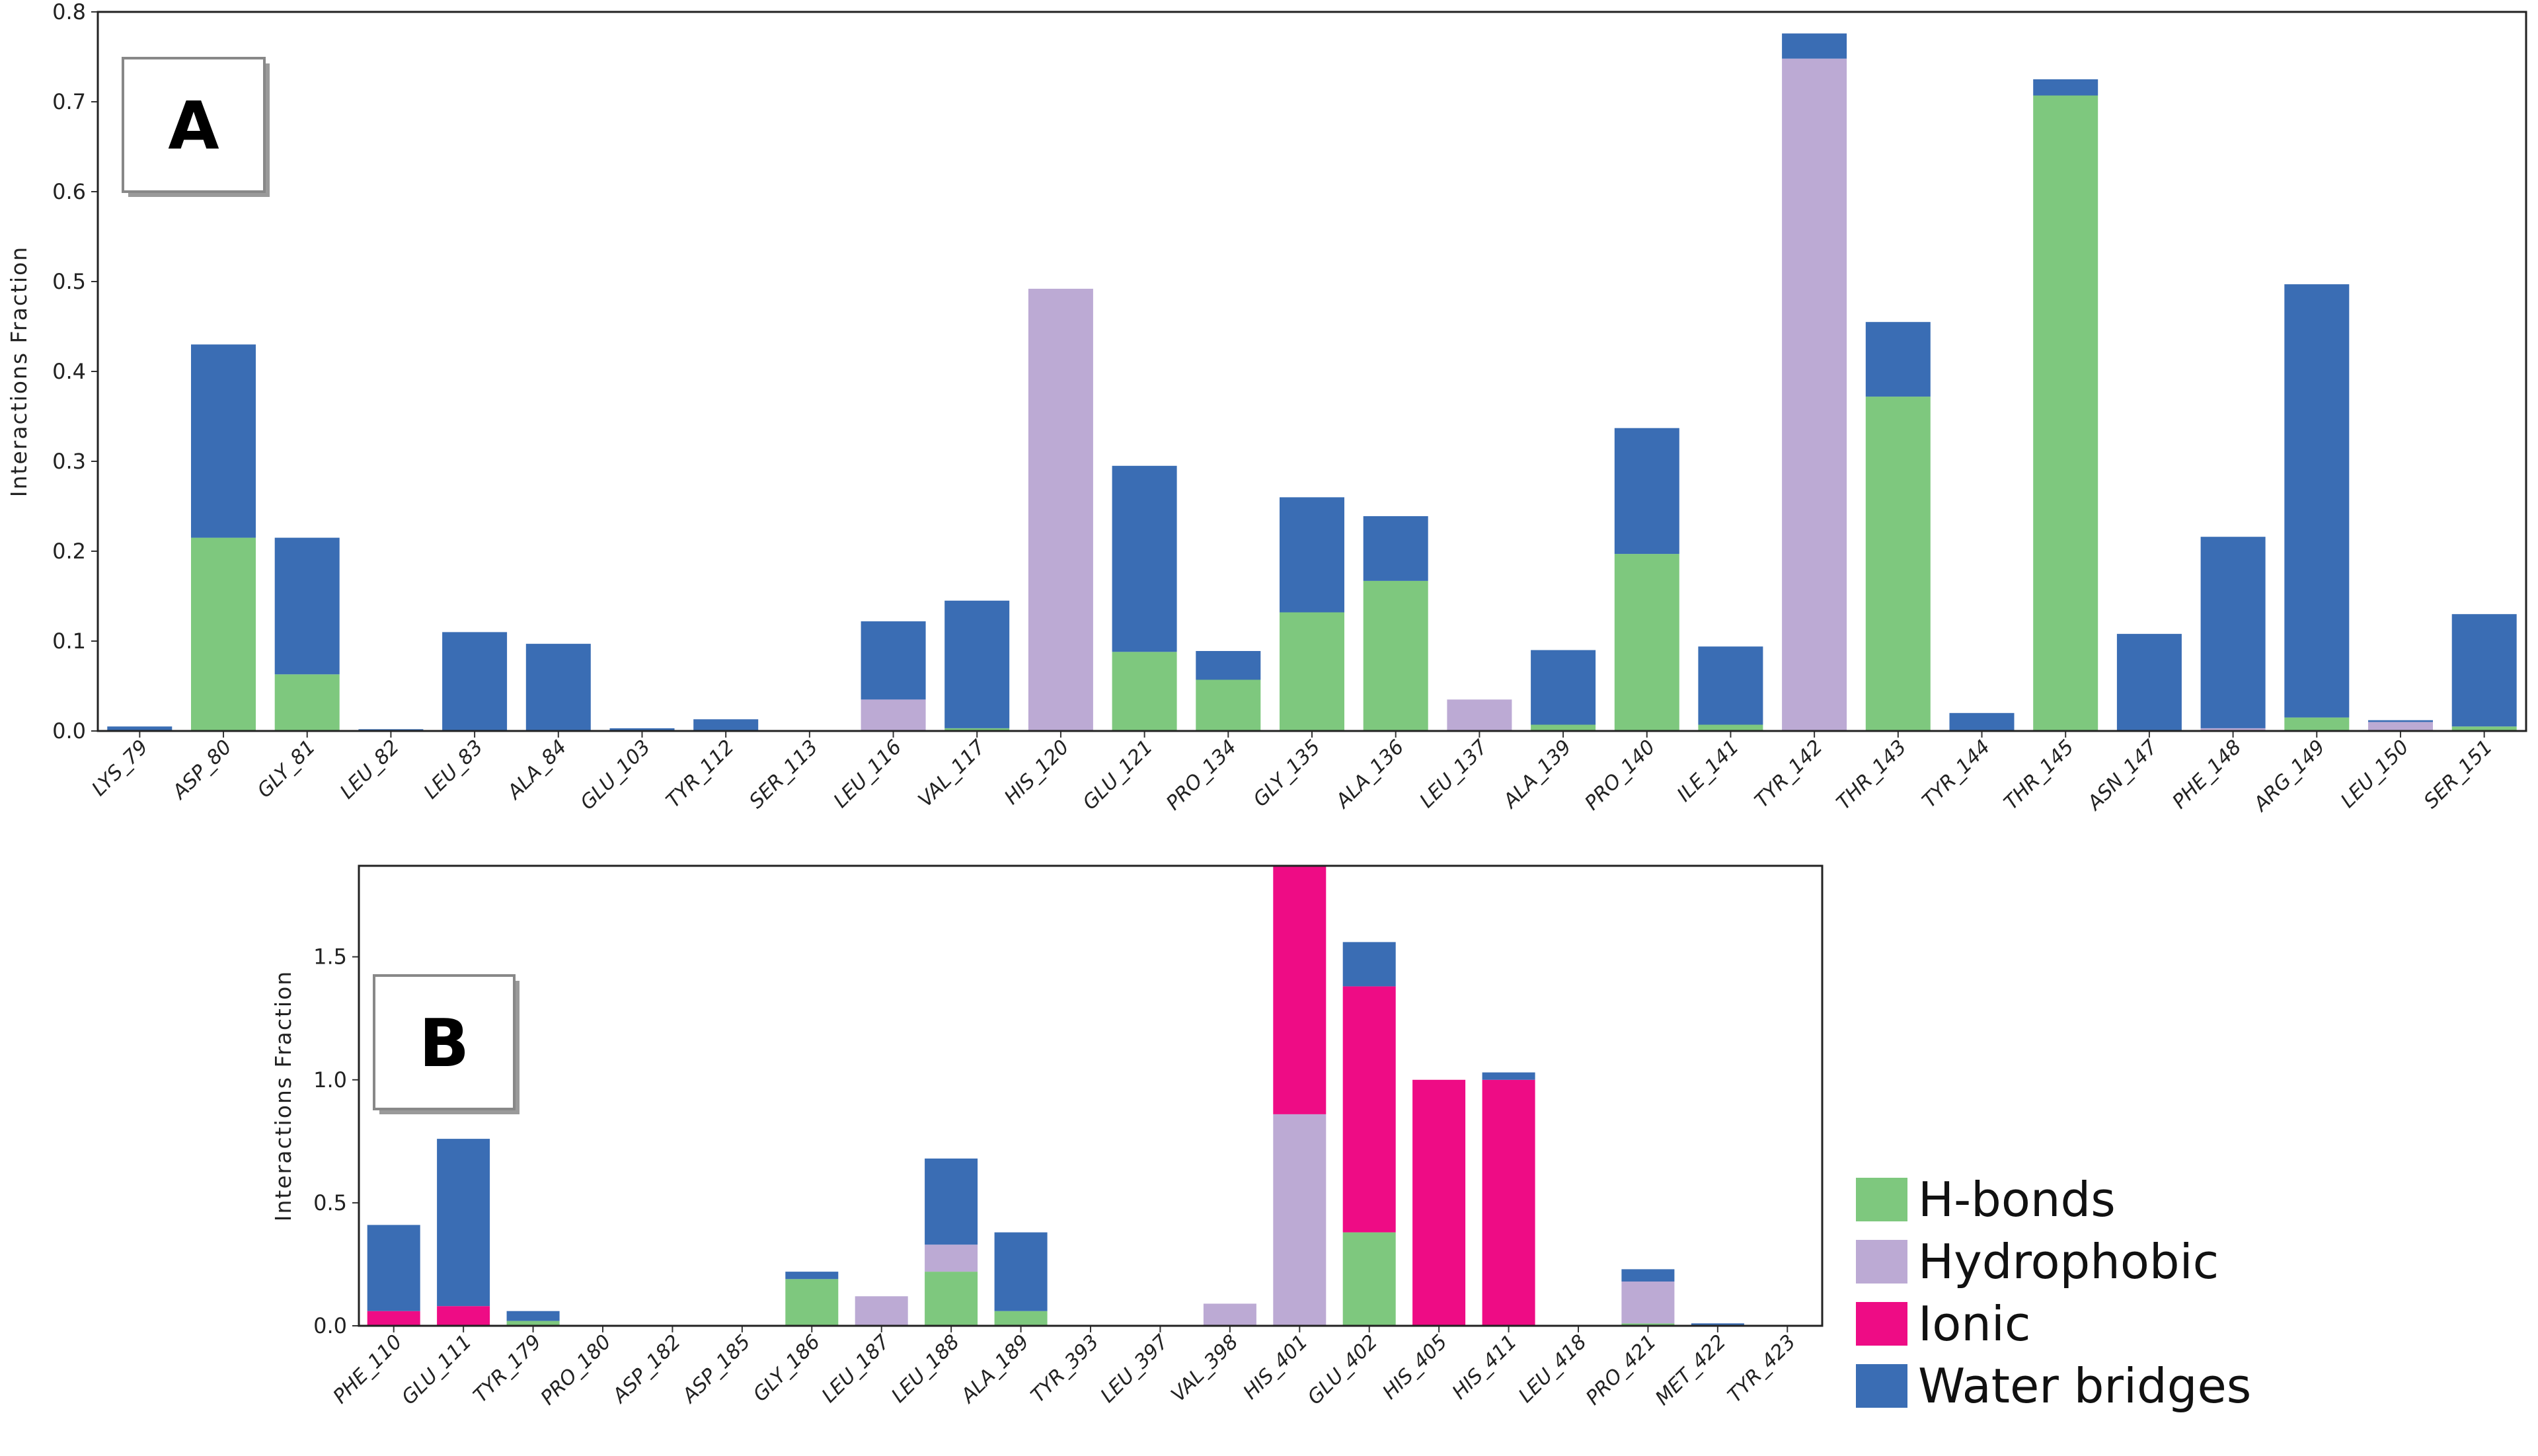 The image size is (2538, 1456). I want to click on a-bar-pro-134-water, so click(1228, 665).